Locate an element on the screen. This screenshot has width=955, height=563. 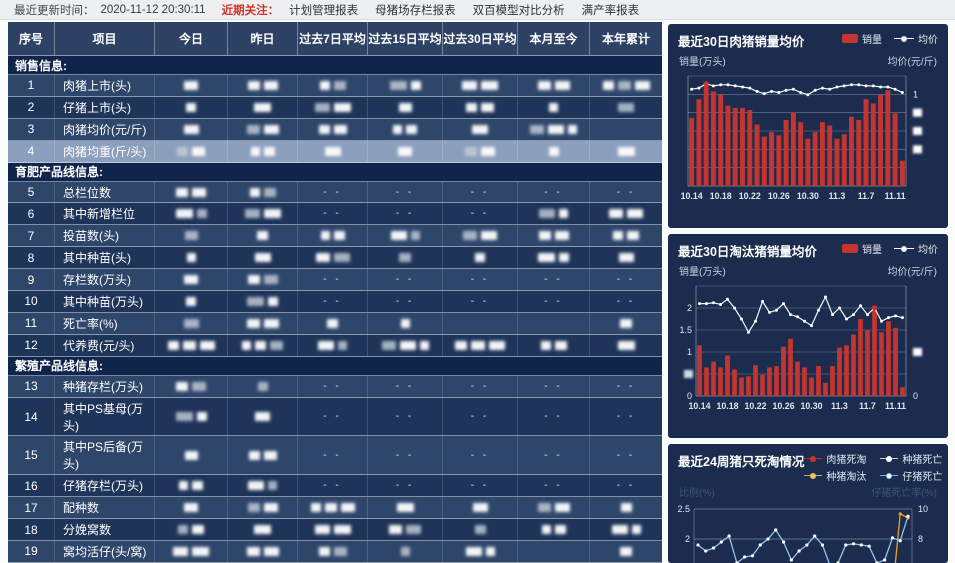
series-line is located at coordinates (803, 539).